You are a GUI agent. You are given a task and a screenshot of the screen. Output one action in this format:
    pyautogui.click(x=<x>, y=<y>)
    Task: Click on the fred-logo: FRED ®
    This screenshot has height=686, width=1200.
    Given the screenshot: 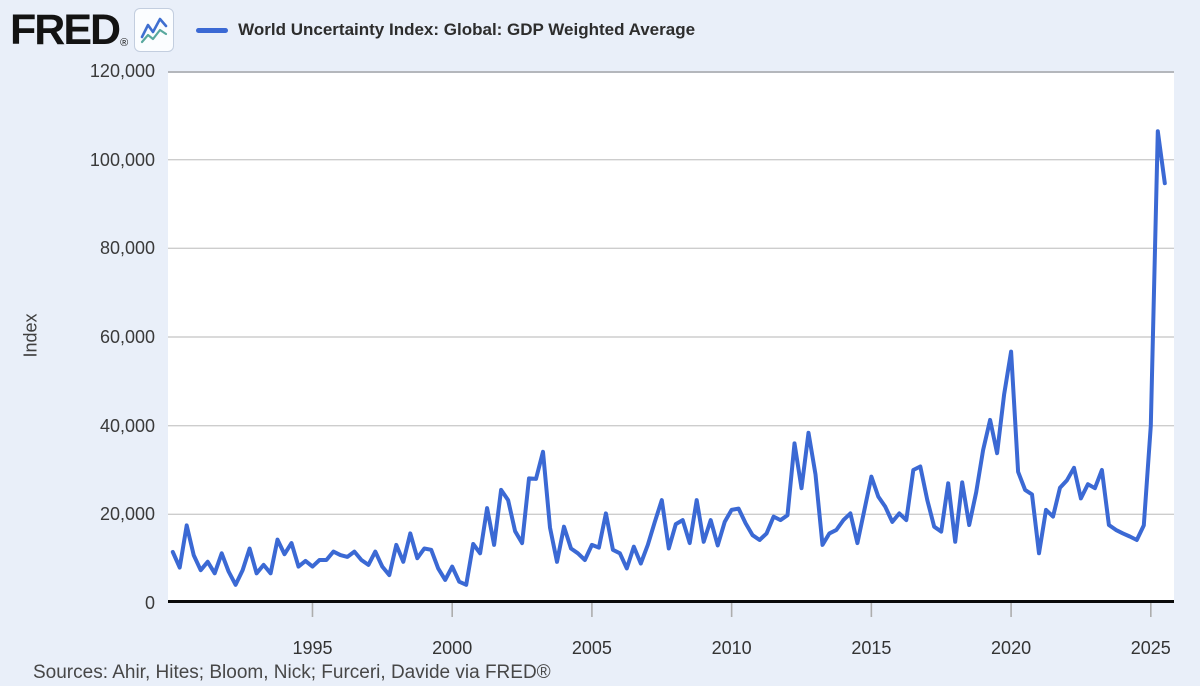 What is the action you would take?
    pyautogui.click(x=92, y=30)
    